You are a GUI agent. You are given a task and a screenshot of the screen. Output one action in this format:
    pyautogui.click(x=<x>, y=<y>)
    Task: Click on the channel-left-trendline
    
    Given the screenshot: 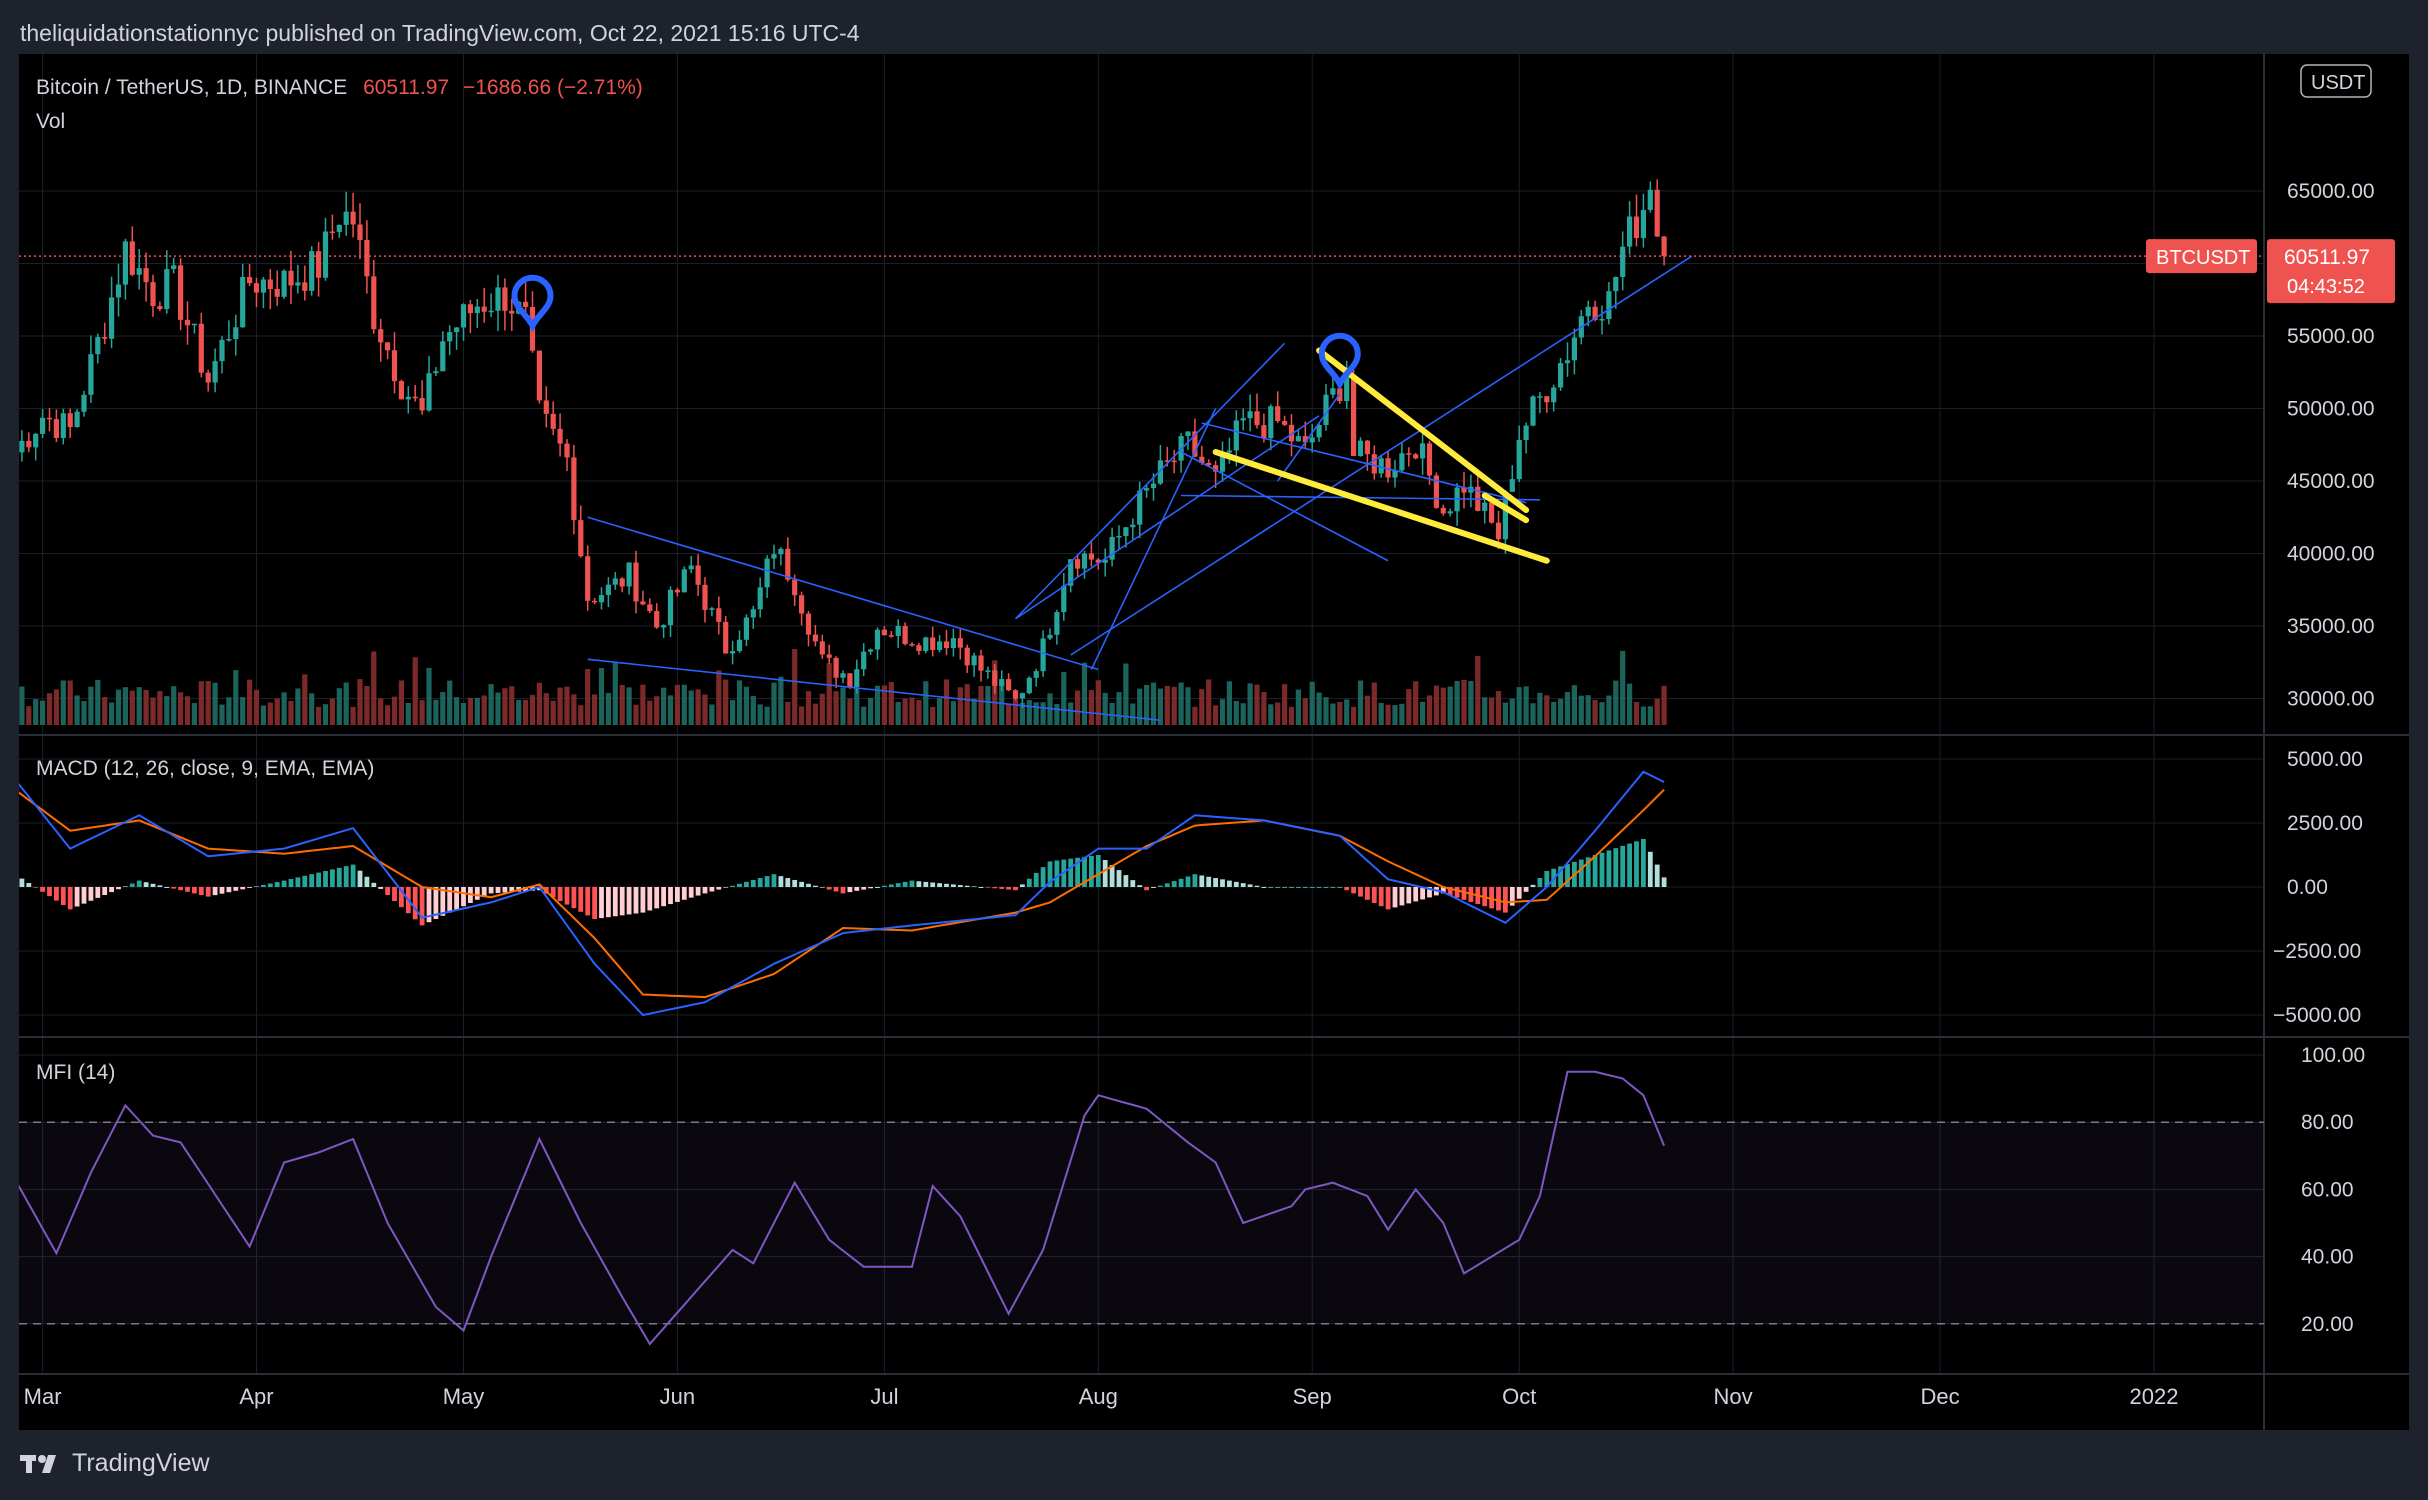 What is the action you would take?
    pyautogui.click(x=1153, y=539)
    